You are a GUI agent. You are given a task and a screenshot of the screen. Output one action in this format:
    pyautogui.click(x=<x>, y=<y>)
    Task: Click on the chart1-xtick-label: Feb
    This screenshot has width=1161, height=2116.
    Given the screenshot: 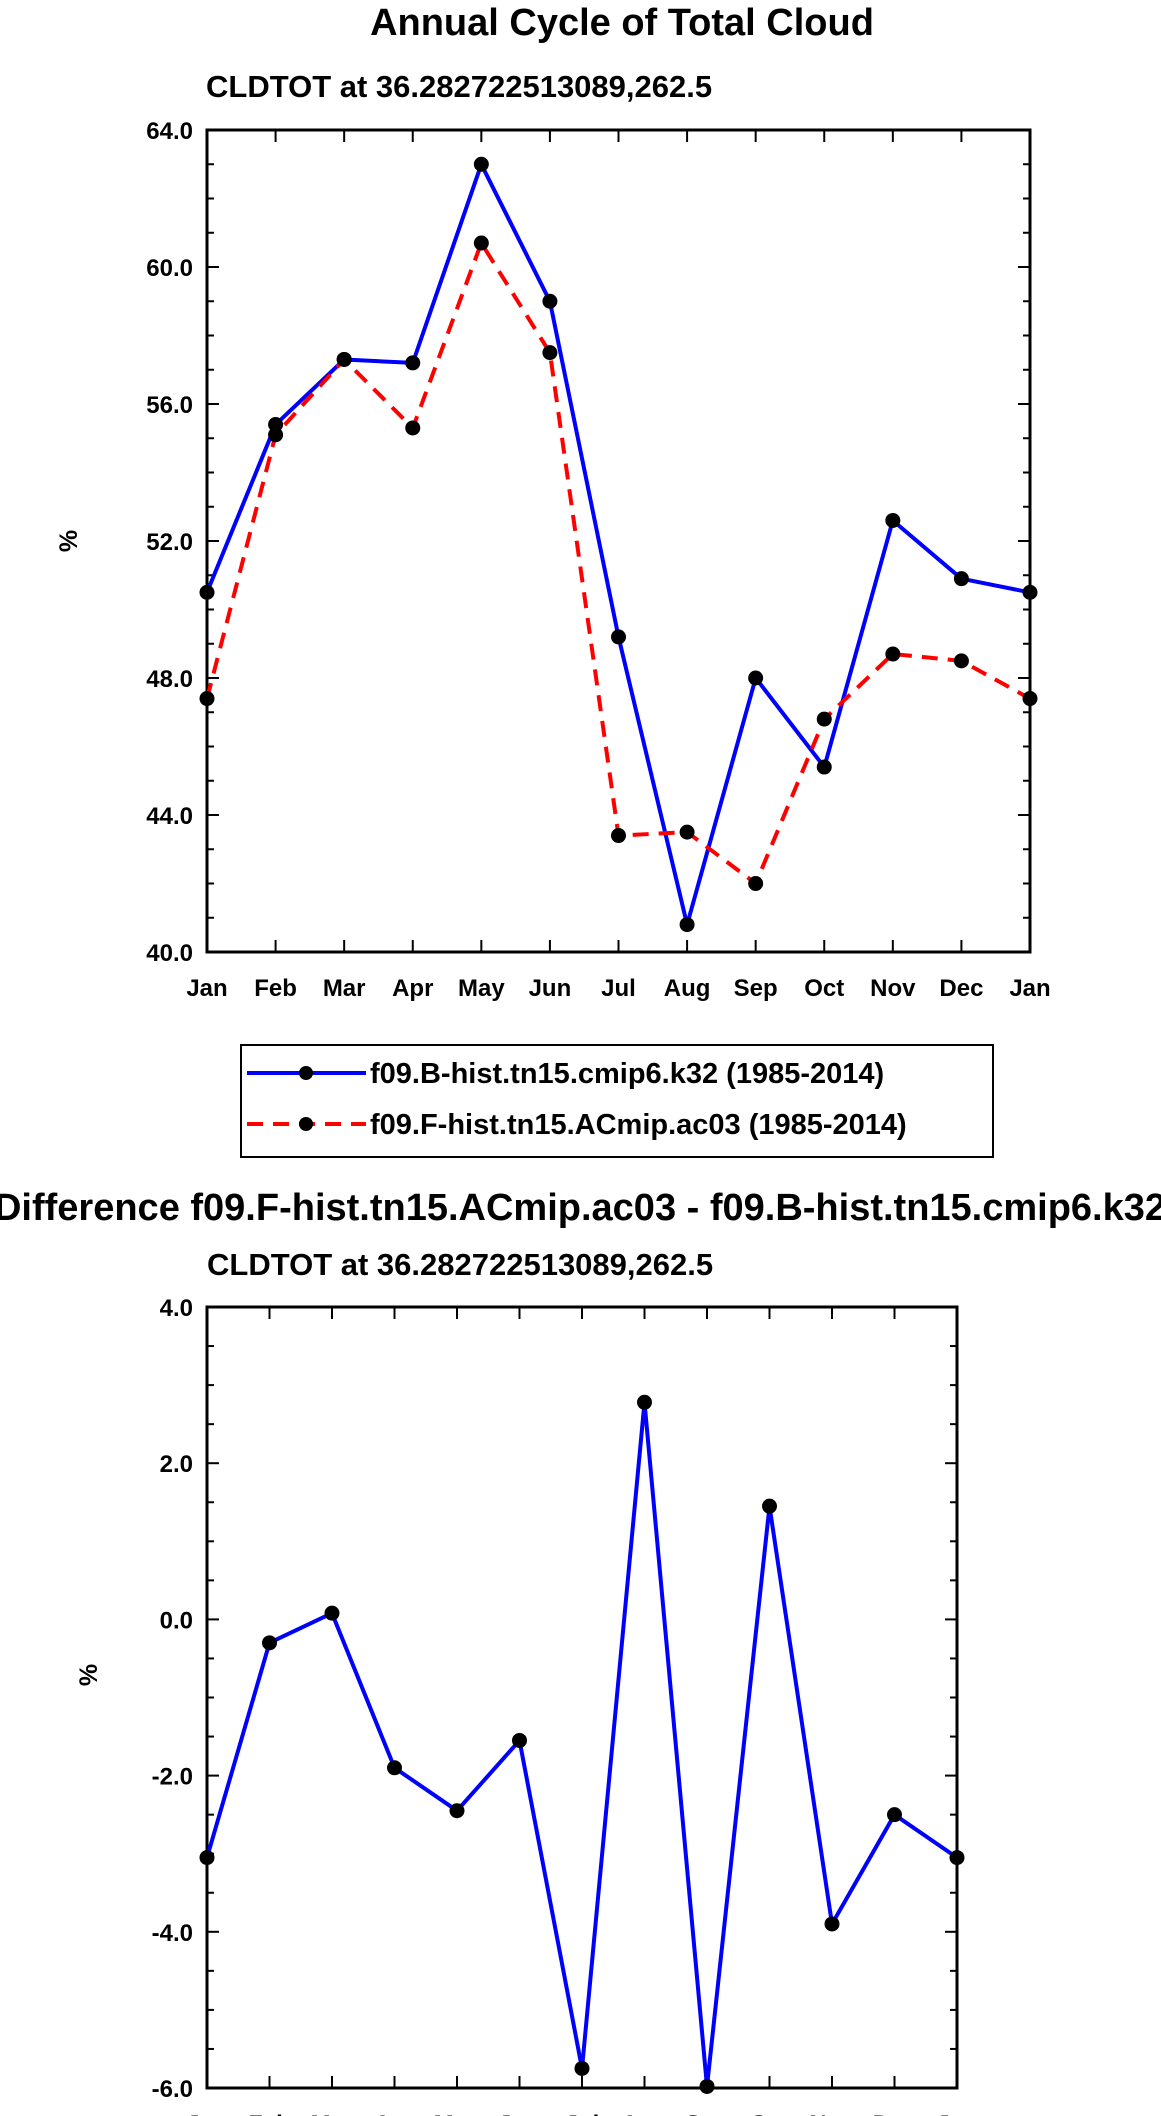 What is the action you would take?
    pyautogui.click(x=275, y=988)
    